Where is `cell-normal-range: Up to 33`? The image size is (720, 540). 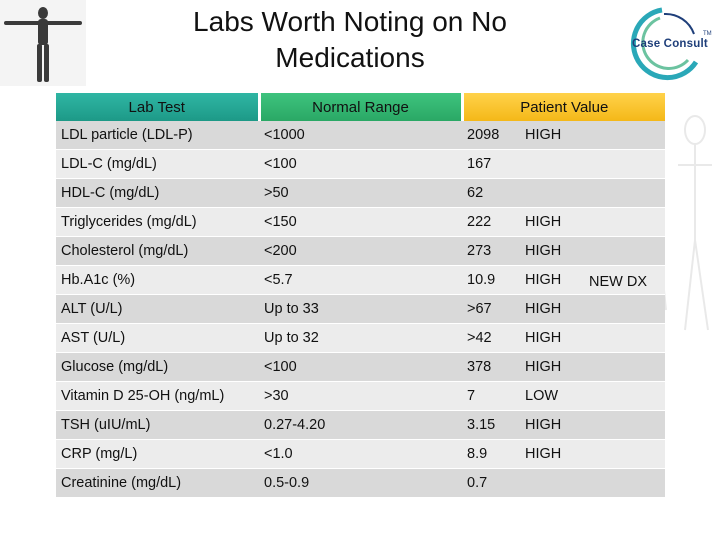 cell-normal-range: Up to 33 is located at coordinates (360, 309).